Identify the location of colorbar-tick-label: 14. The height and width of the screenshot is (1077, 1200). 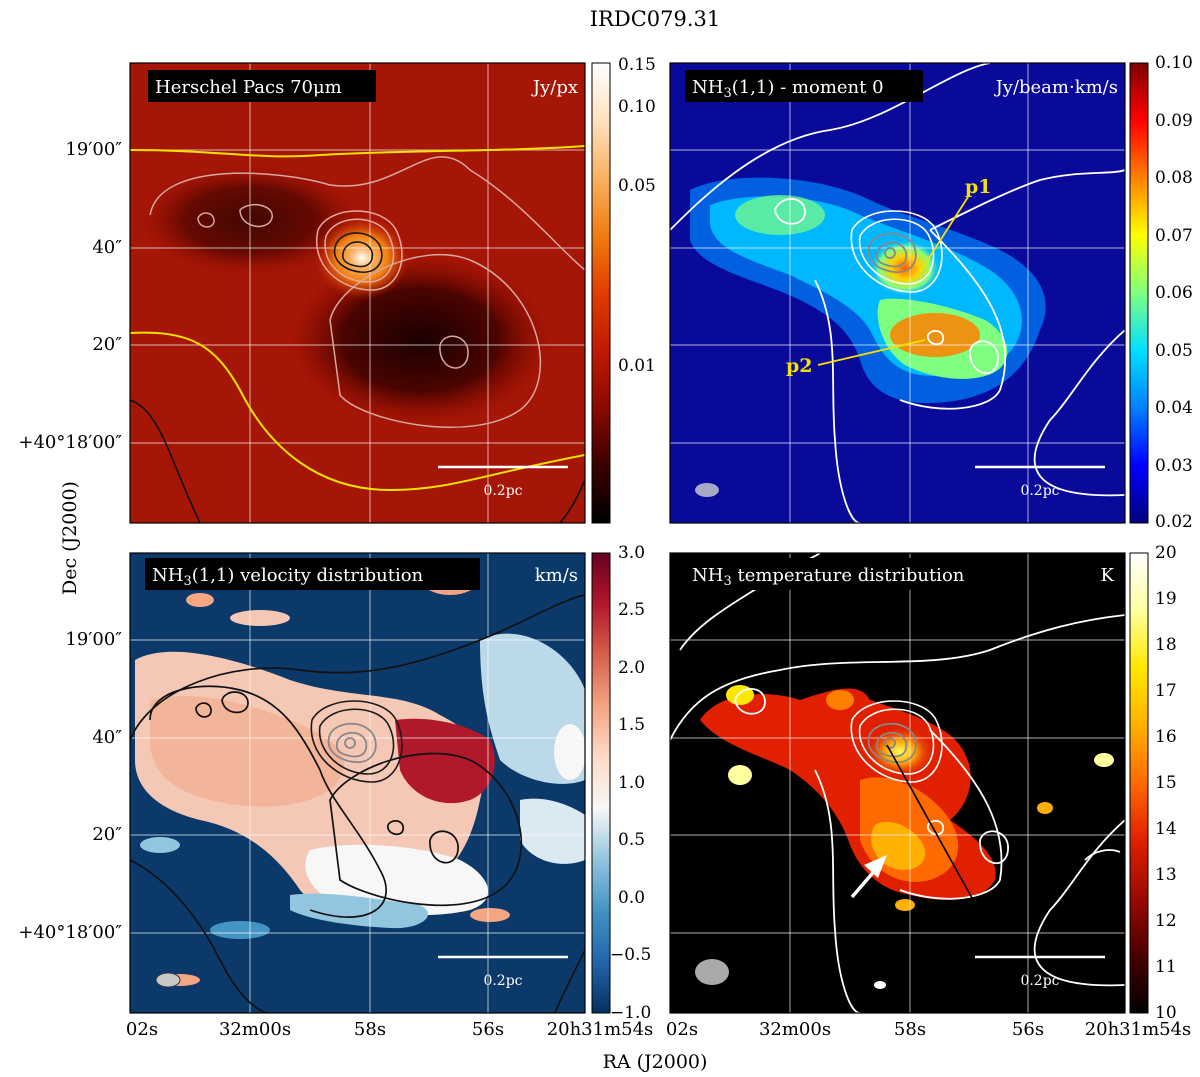
(1166, 829).